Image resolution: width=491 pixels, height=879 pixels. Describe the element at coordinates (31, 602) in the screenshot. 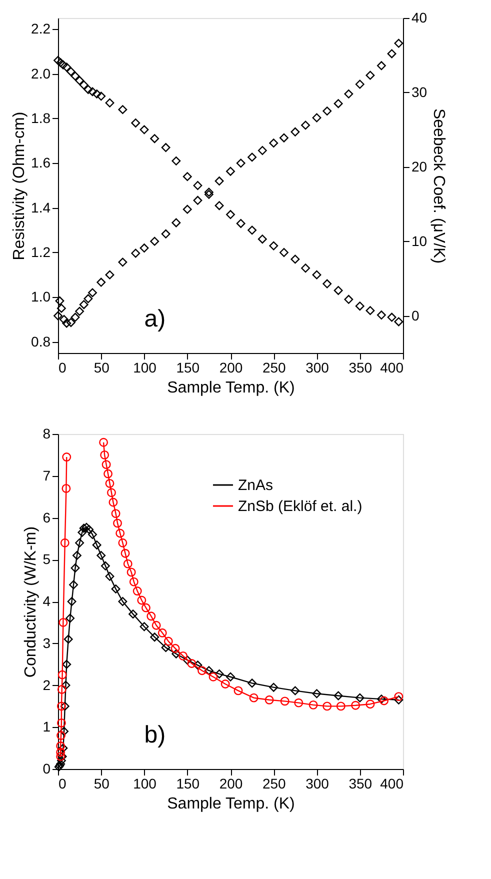

I see `y-axis-title: Conductivity (W/K-m)` at that location.